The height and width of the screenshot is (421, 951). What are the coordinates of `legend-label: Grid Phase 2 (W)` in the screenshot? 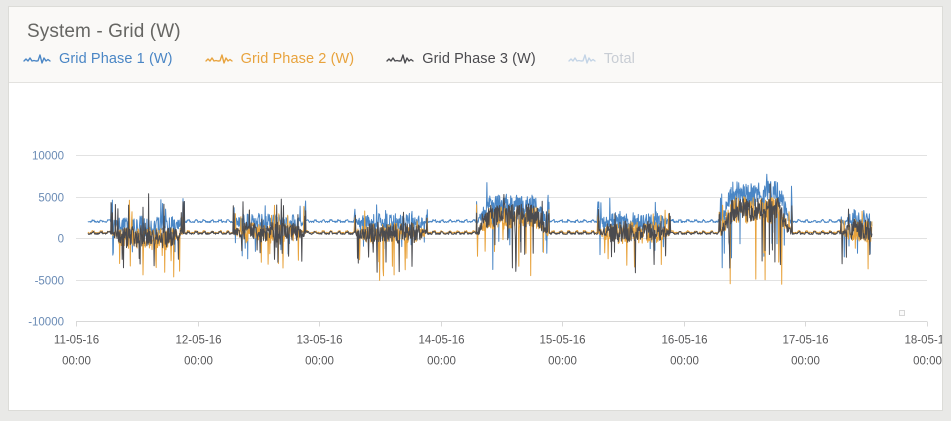 It's located at (297, 59).